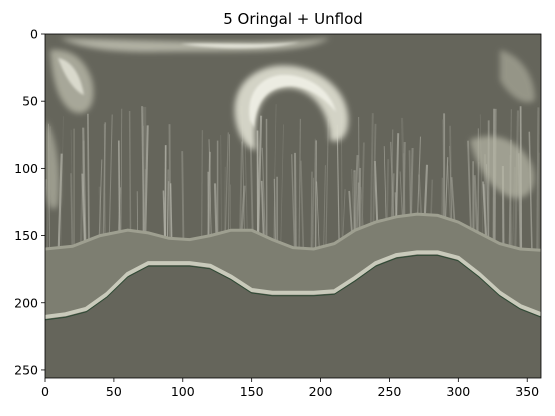 This screenshot has height=416, width=555. I want to click on y-tick-label: 50, so click(30, 101).